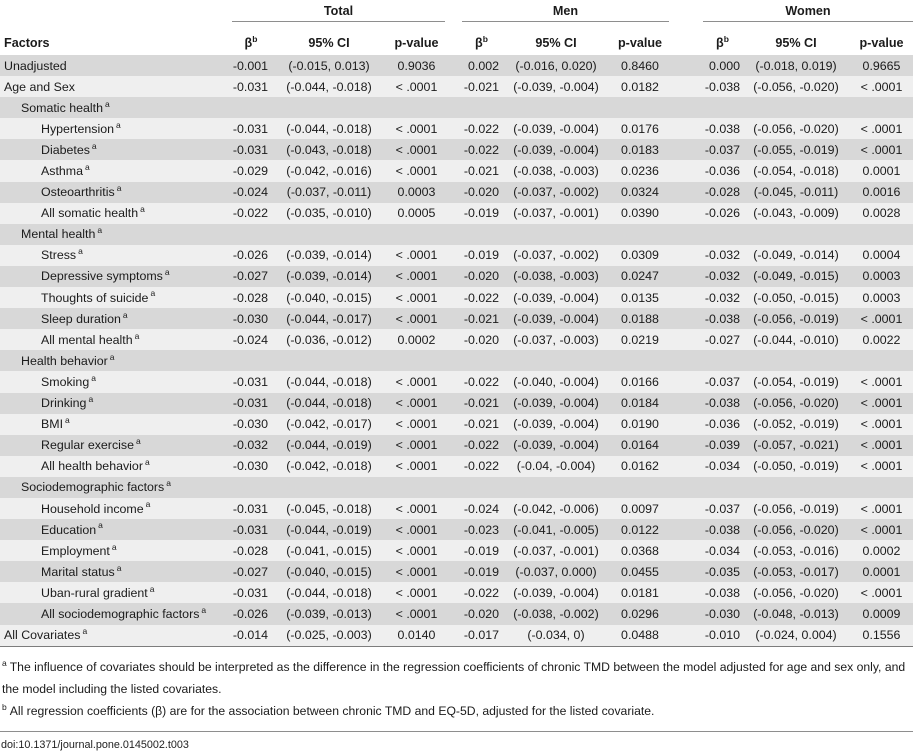 The image size is (913, 751). What do you see at coordinates (640, 613) in the screenshot?
I see `p-value: 0.0296` at bounding box center [640, 613].